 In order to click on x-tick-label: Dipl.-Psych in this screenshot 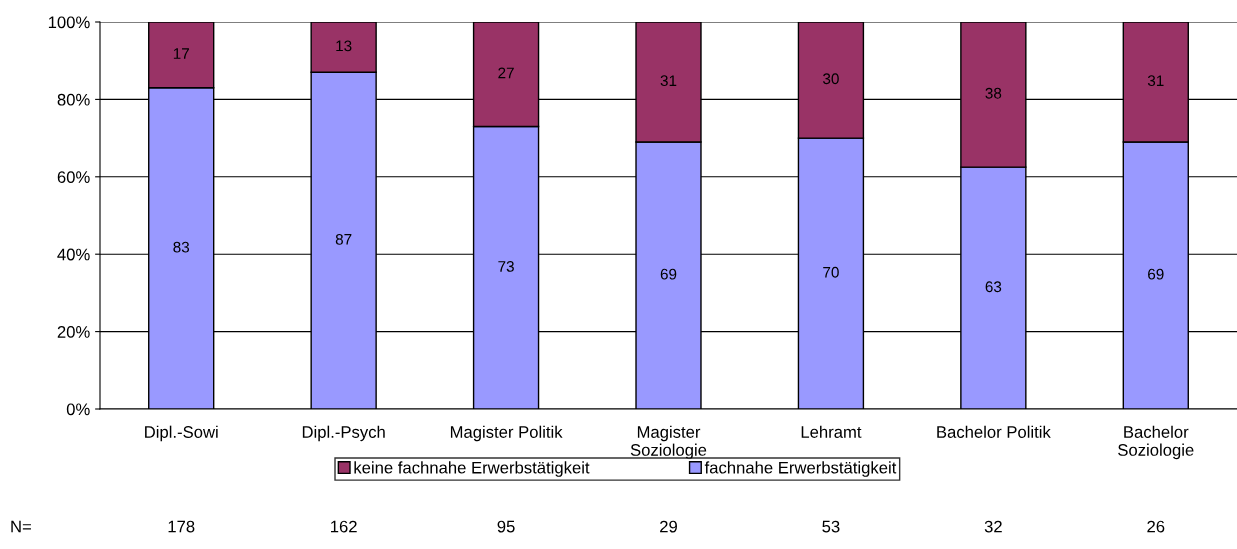, I will do `click(343, 433)`.